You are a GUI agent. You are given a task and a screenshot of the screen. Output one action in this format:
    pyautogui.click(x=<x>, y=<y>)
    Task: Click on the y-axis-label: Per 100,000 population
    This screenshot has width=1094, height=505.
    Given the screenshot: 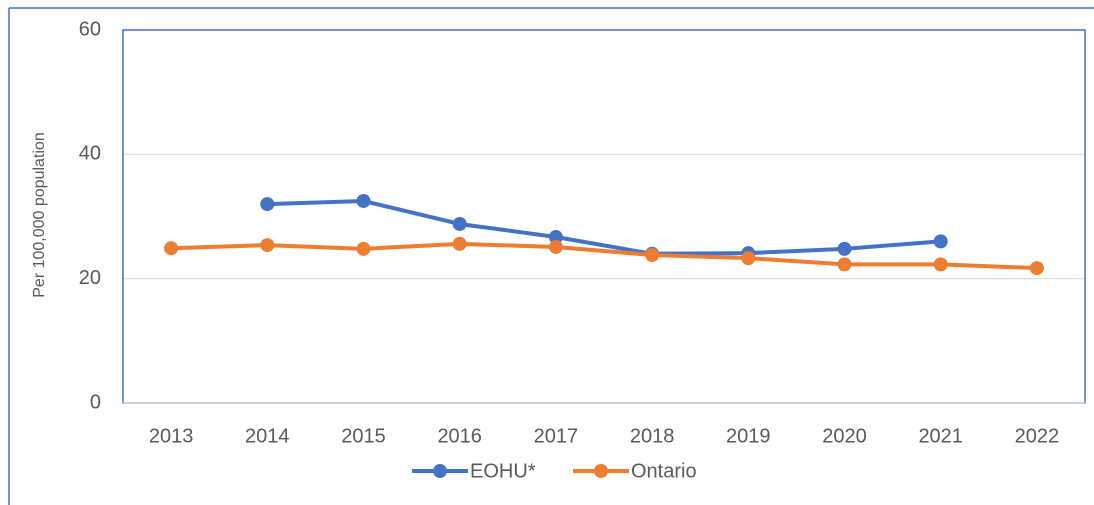 What is the action you would take?
    pyautogui.click(x=39, y=214)
    